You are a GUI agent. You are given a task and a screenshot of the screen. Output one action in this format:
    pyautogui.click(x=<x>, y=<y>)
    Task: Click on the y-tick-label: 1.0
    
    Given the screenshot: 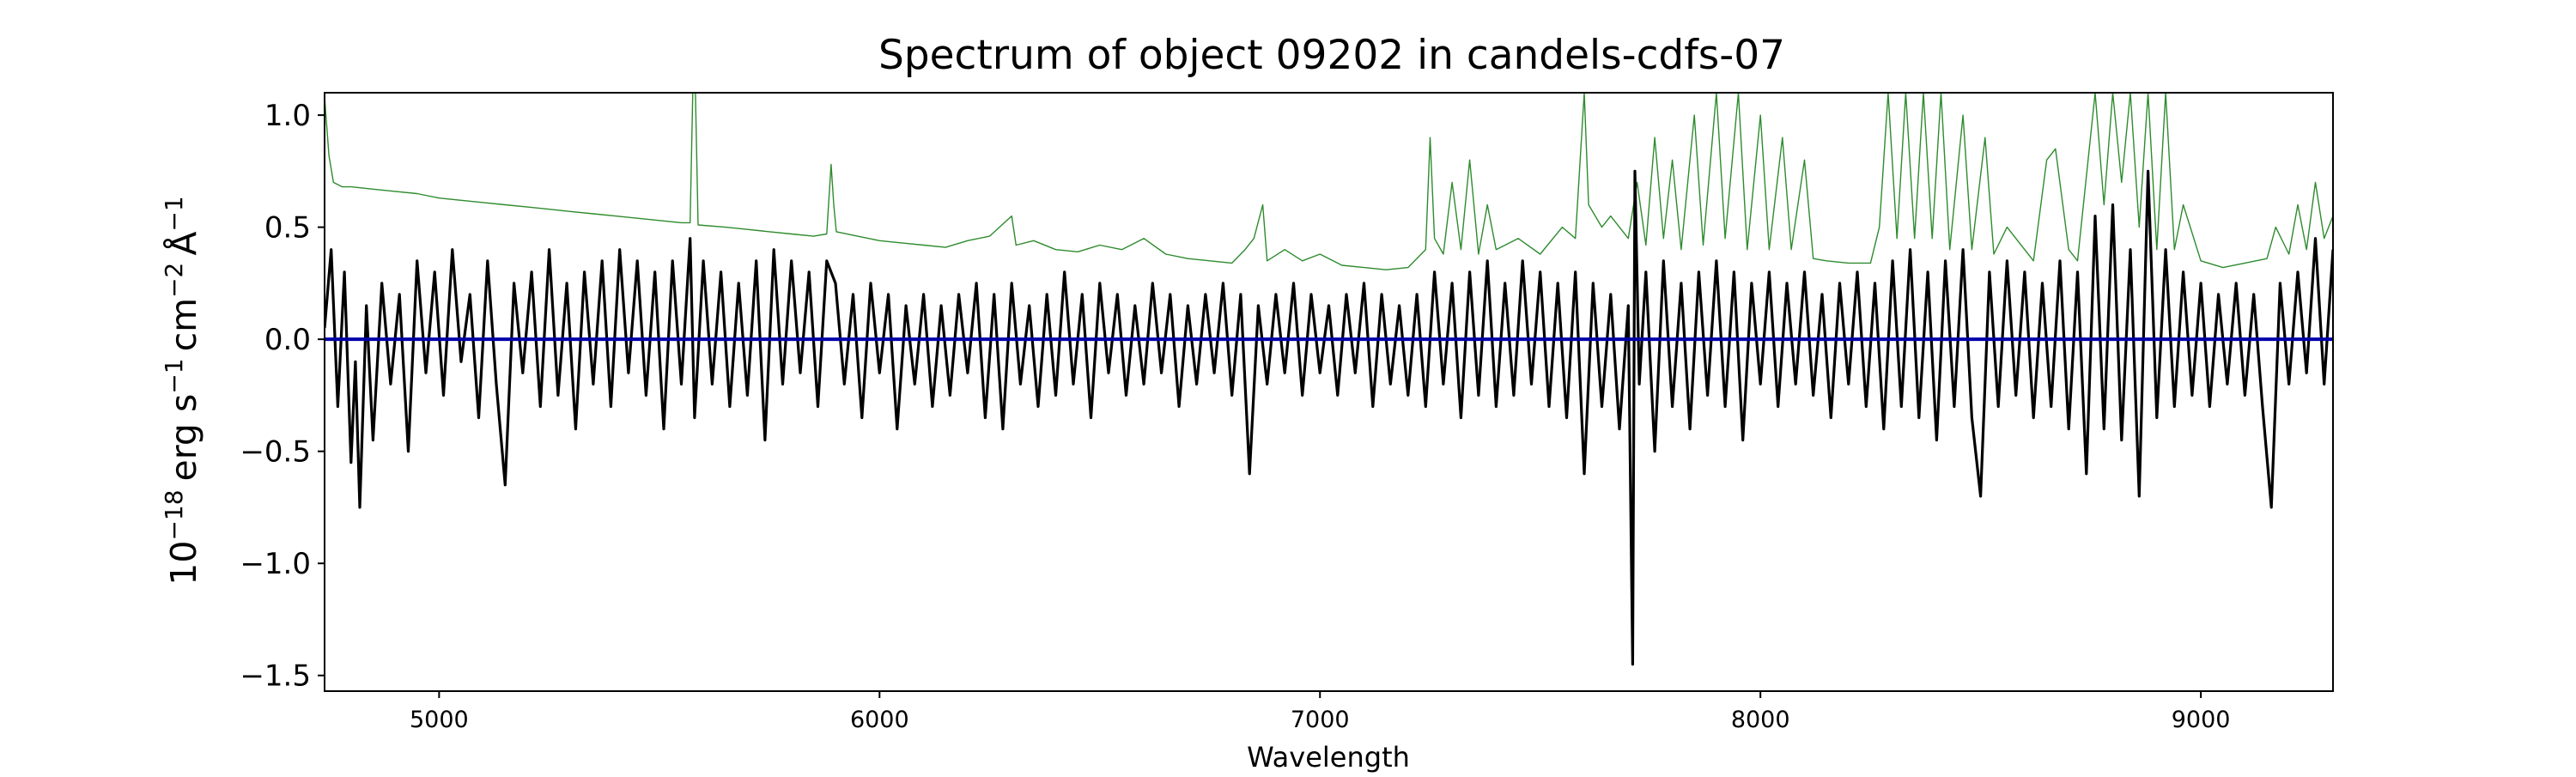 What is the action you would take?
    pyautogui.click(x=287, y=116)
    